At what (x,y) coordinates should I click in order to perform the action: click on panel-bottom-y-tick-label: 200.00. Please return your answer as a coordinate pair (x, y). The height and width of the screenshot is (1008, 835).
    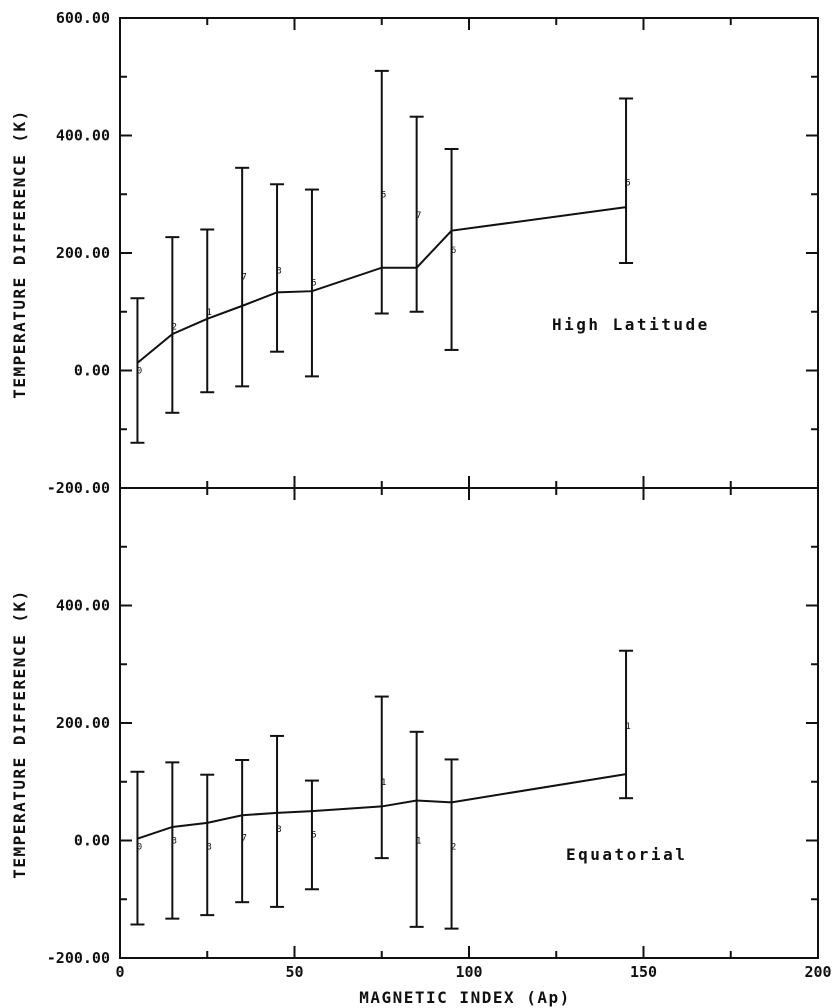
    Looking at the image, I should click on (83, 723).